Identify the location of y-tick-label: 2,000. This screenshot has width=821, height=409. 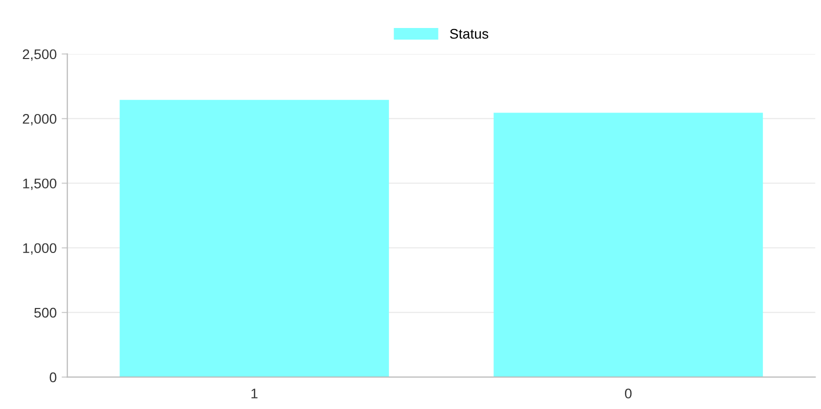
(39, 120).